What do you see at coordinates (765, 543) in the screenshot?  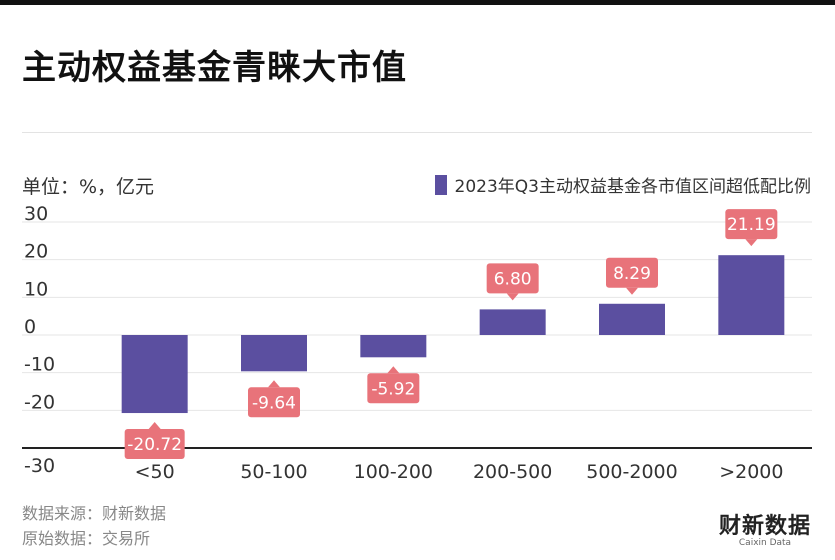 I see `logo-subtext: Caixin Data` at bounding box center [765, 543].